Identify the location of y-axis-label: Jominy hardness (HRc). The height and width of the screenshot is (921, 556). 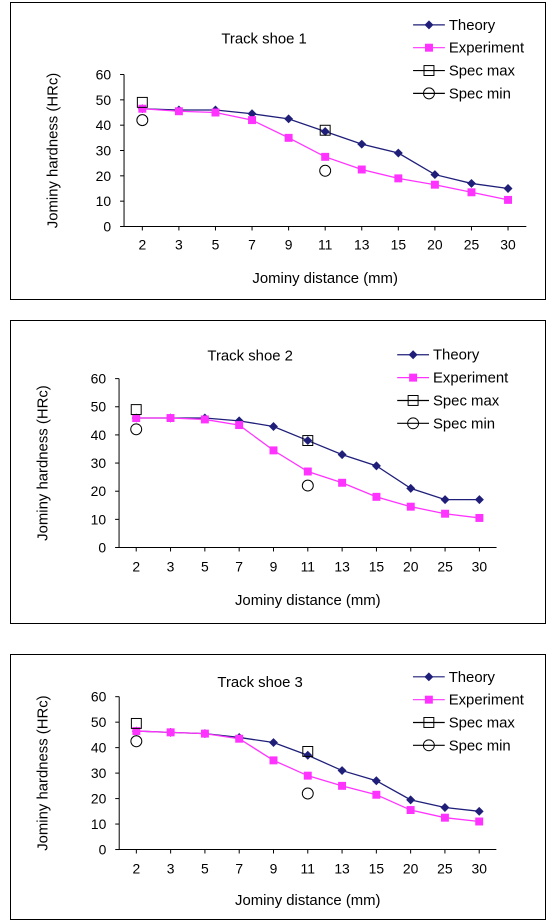
(44, 772).